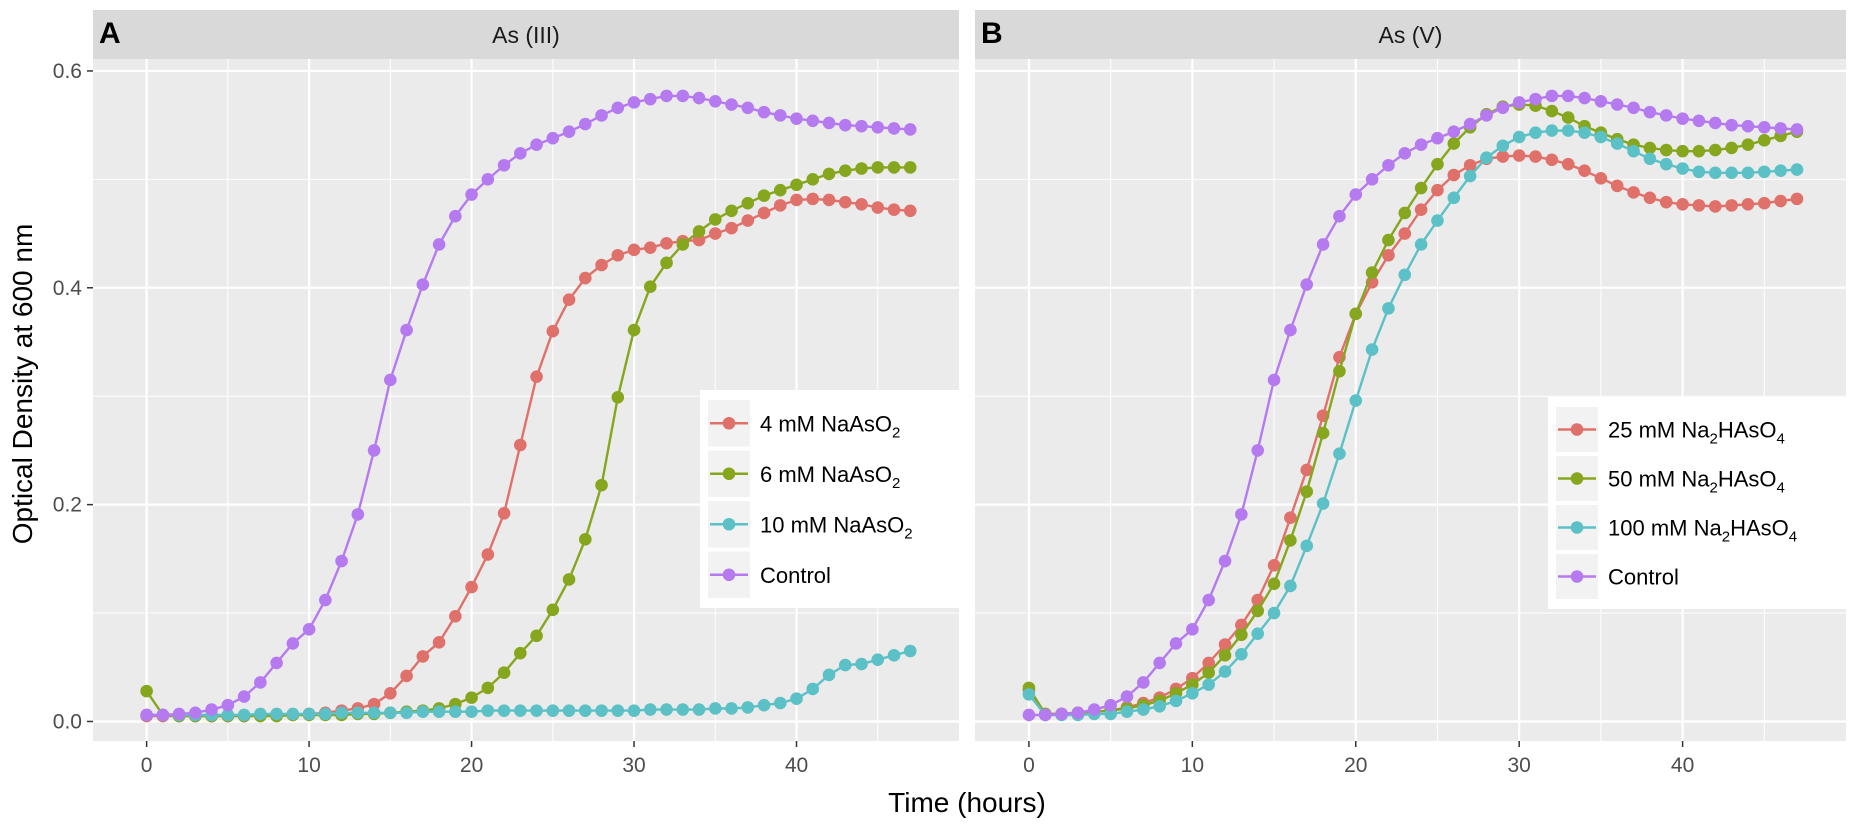  I want to click on facet-strip-label: As (III), so click(526, 35).